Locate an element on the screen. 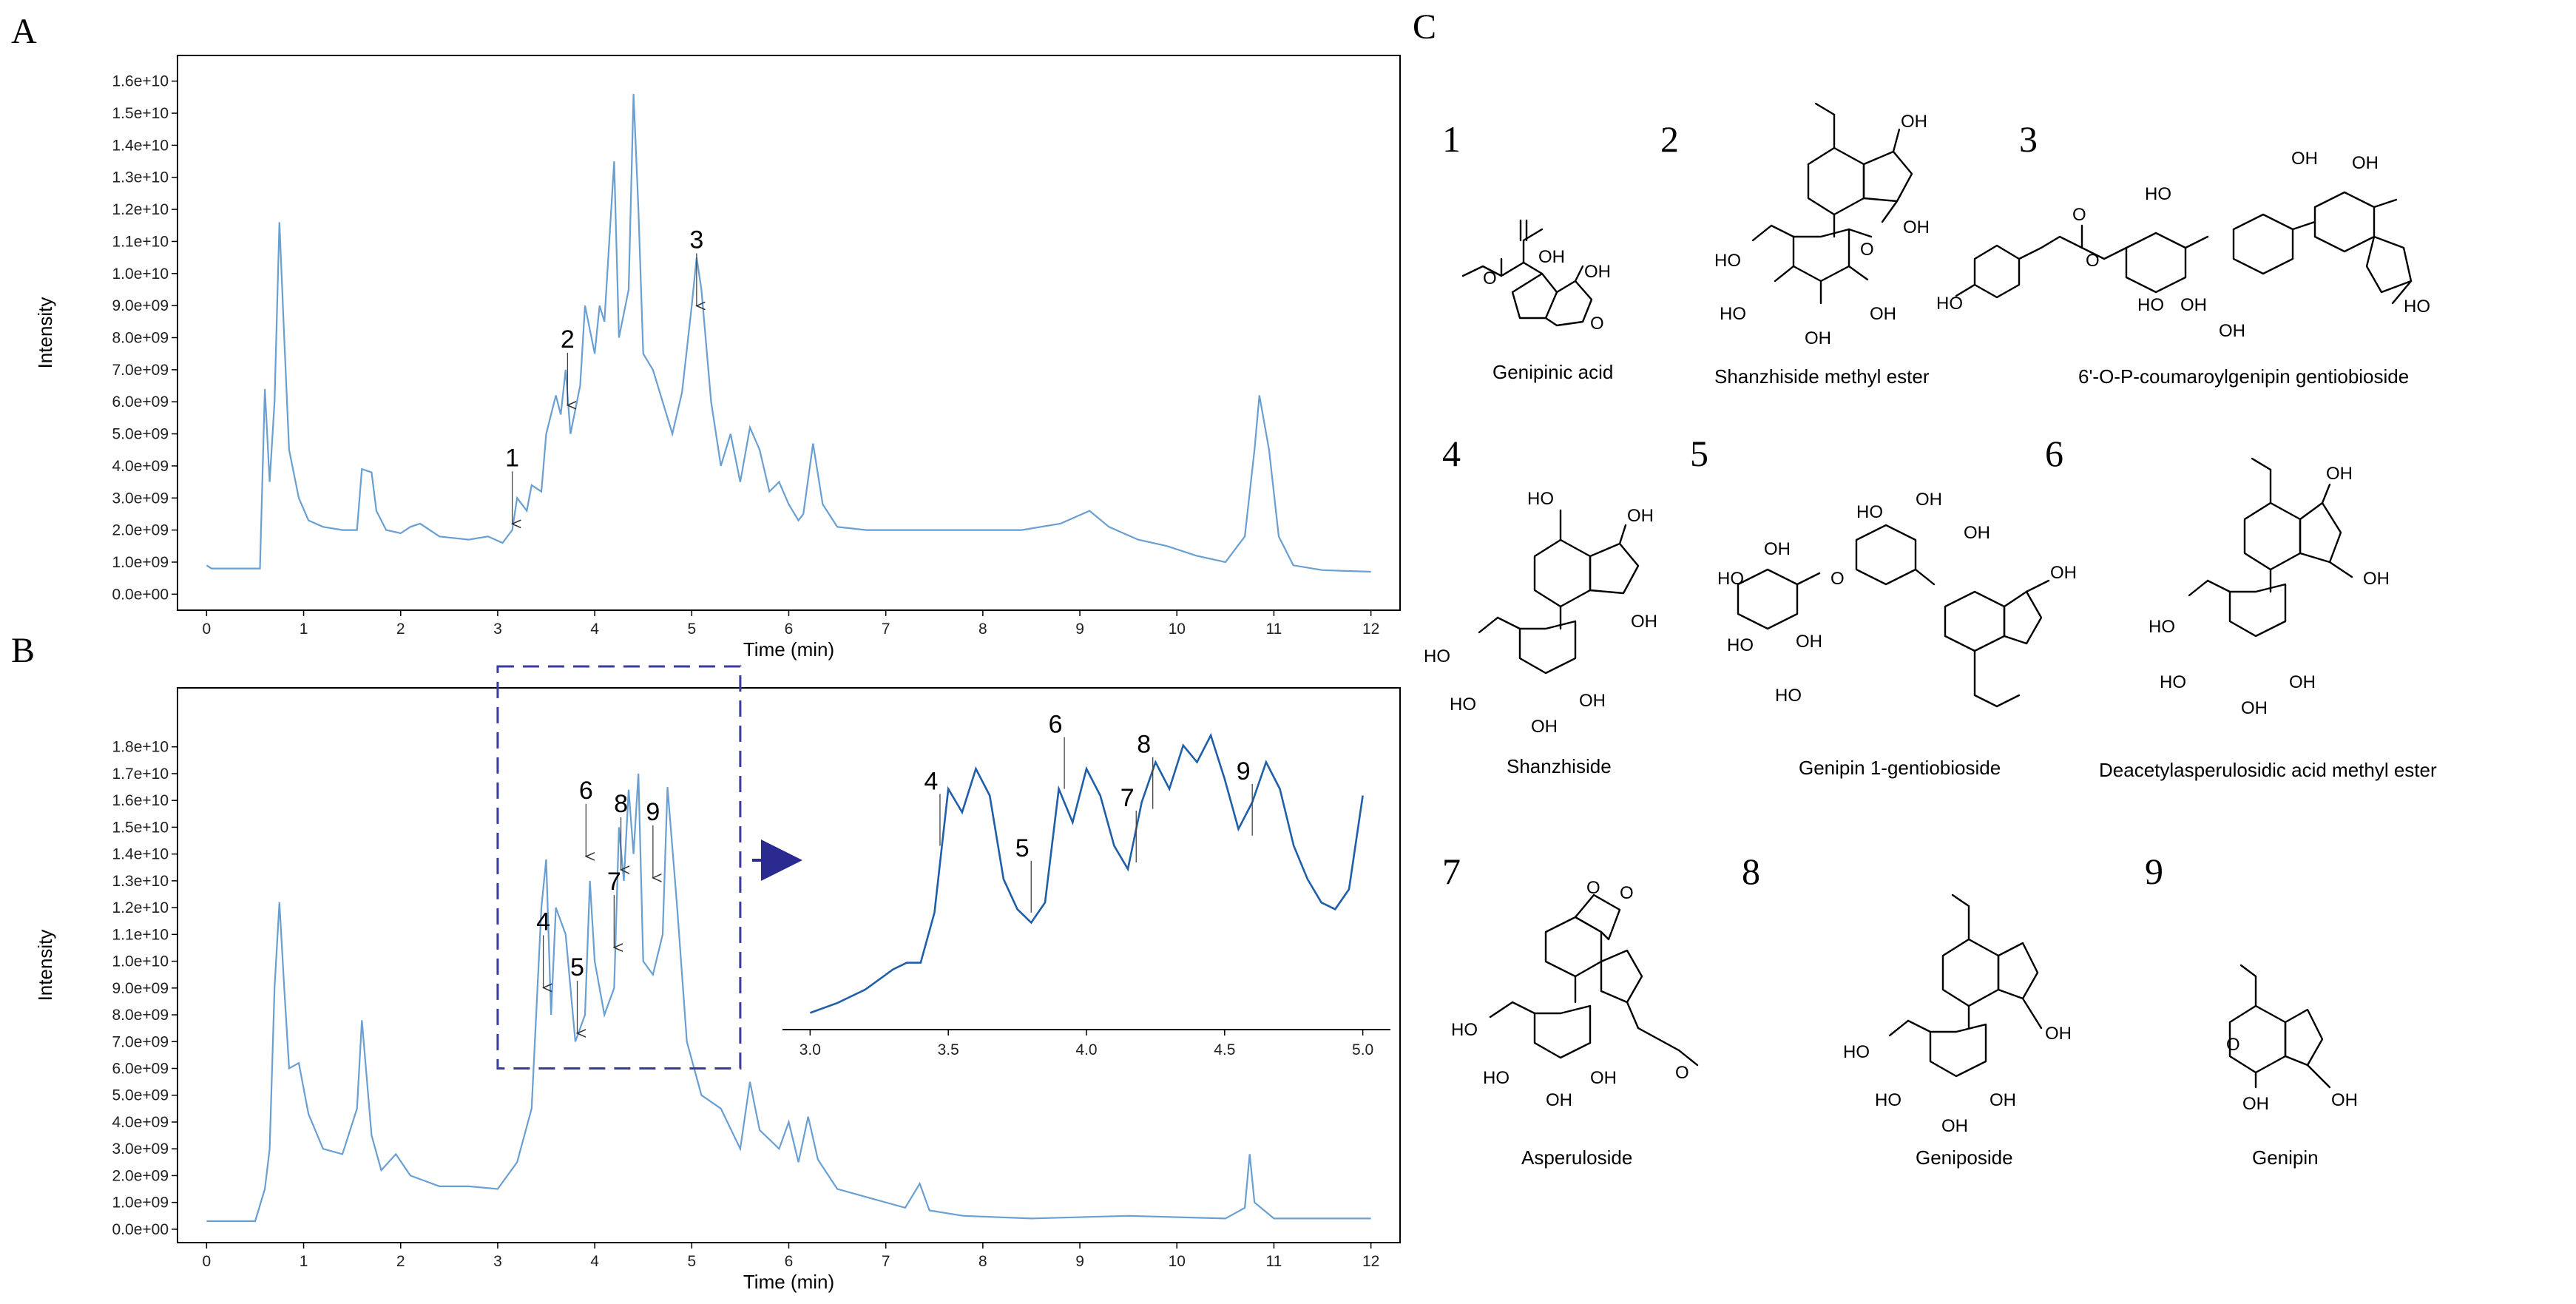 This screenshot has width=2576, height=1304. y-tick-label: 0.0e+00 is located at coordinates (140, 594).